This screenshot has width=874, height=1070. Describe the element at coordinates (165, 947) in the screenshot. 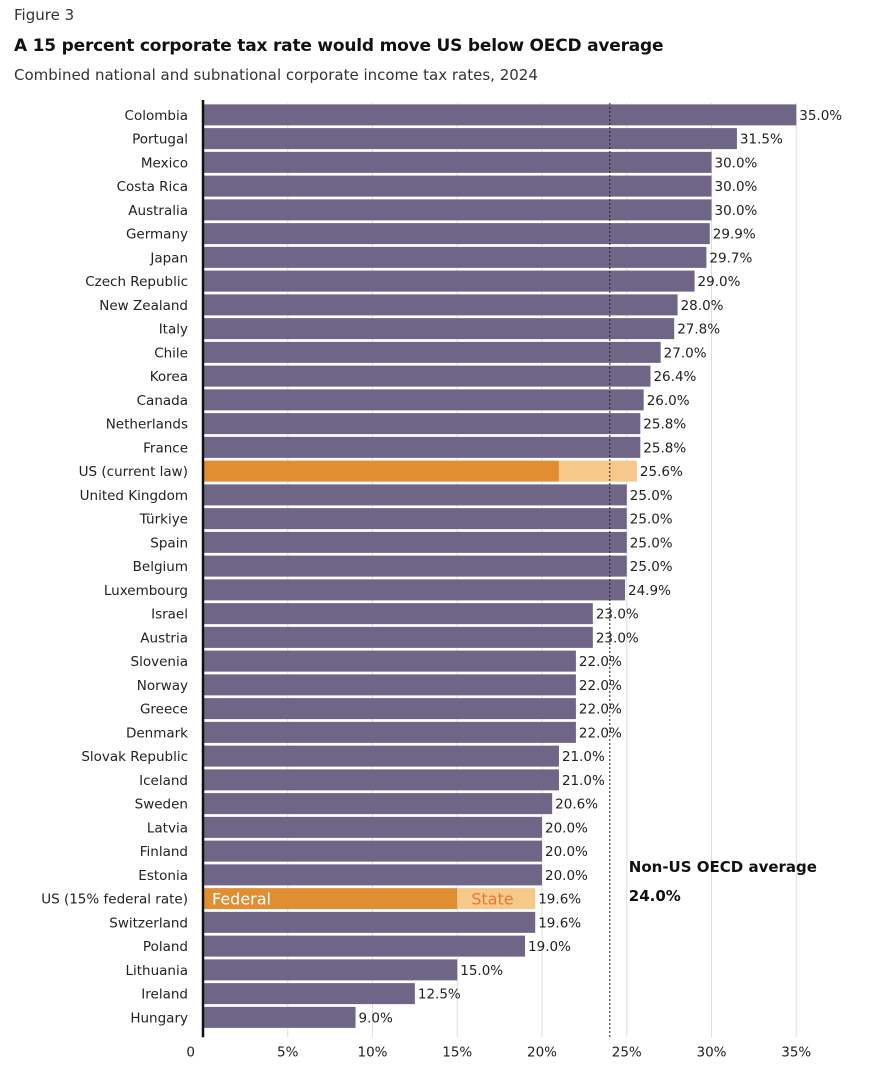

I see `category-label: Poland` at that location.